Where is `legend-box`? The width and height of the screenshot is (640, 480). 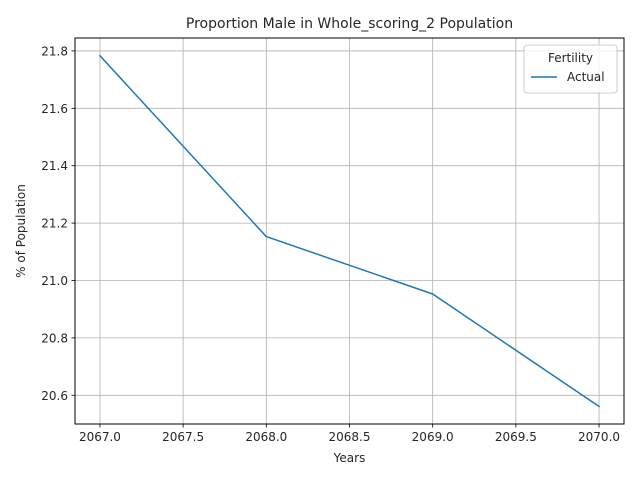 legend-box is located at coordinates (570, 69).